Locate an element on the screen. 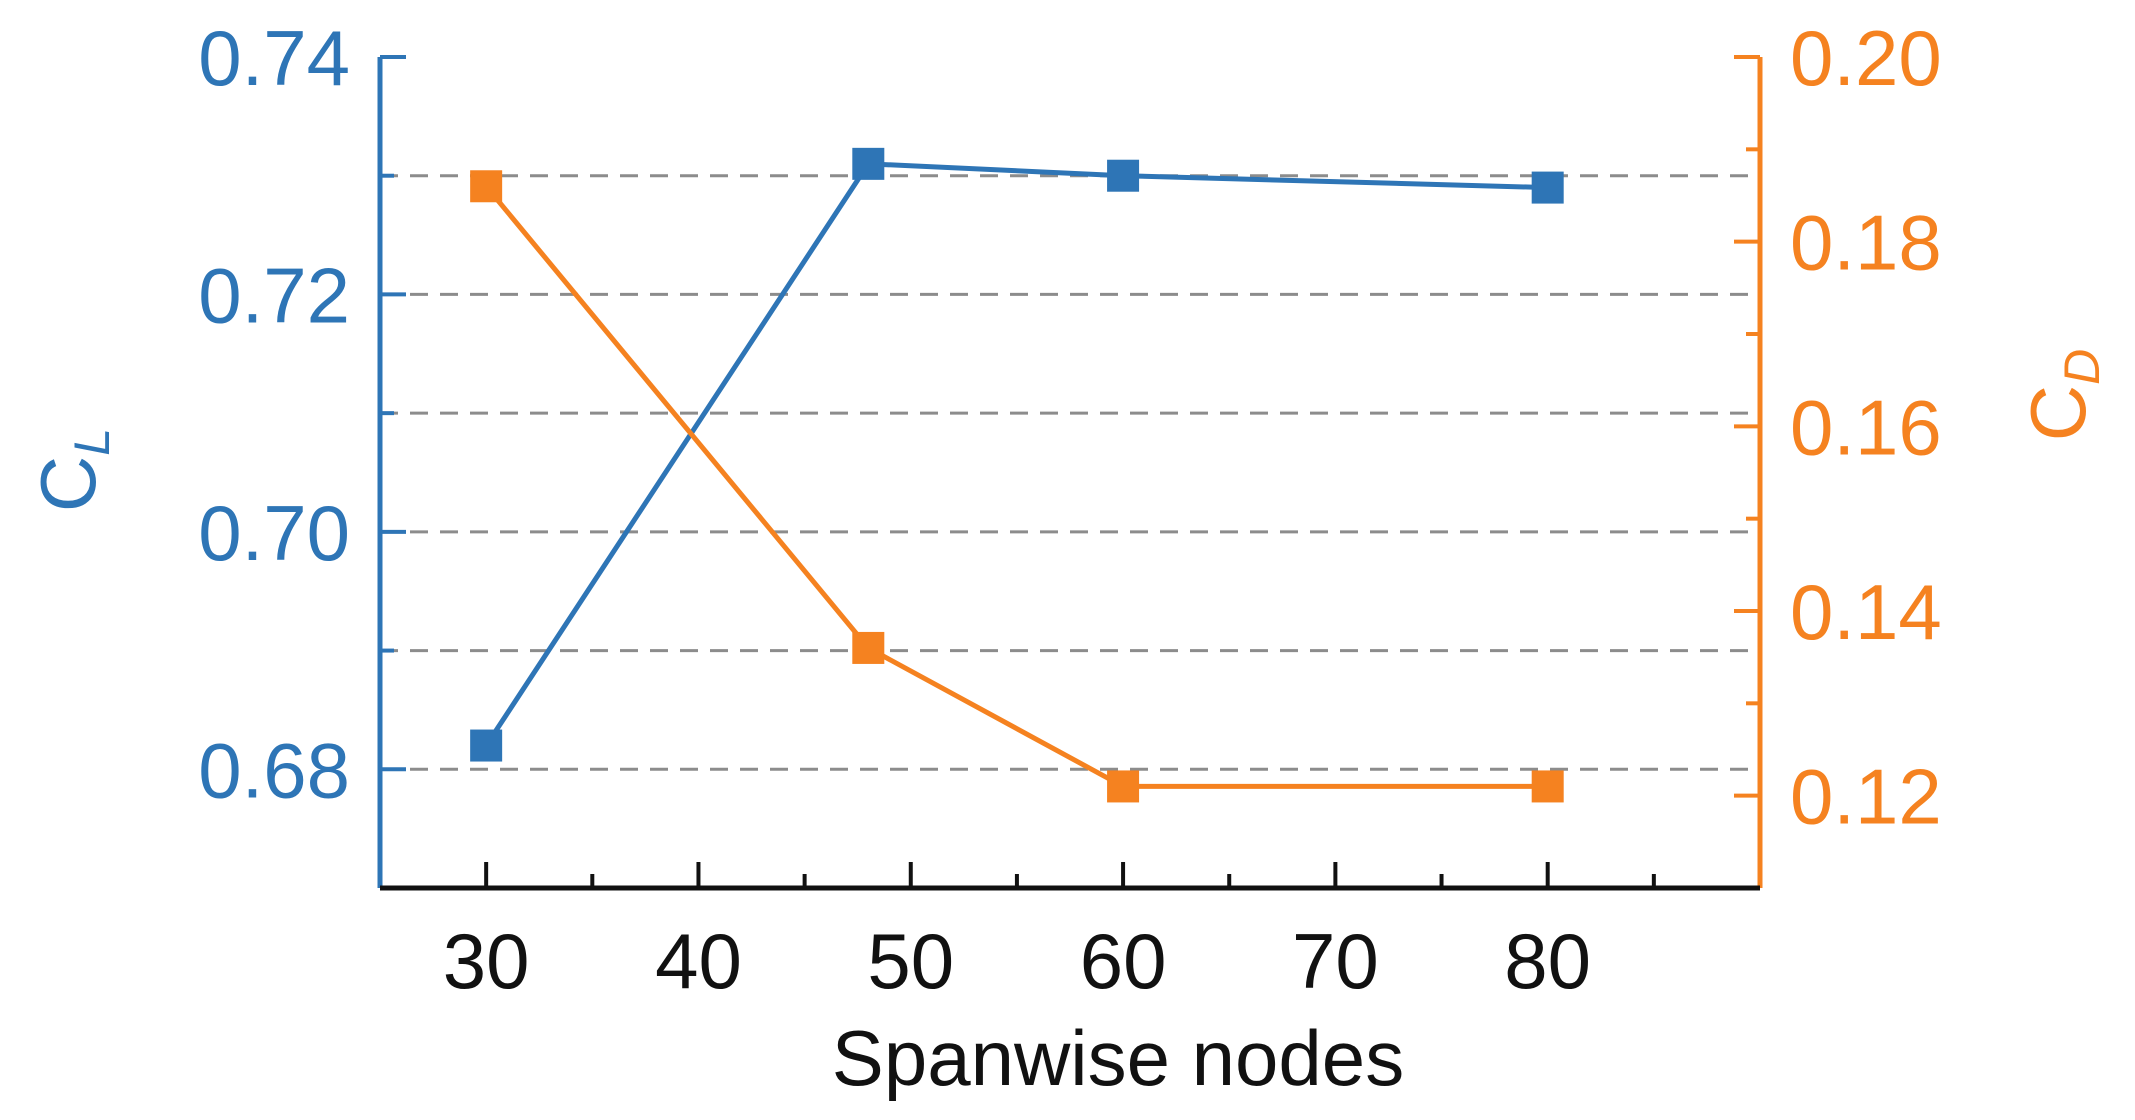  x-tick-label: 80 is located at coordinates (1547, 961).